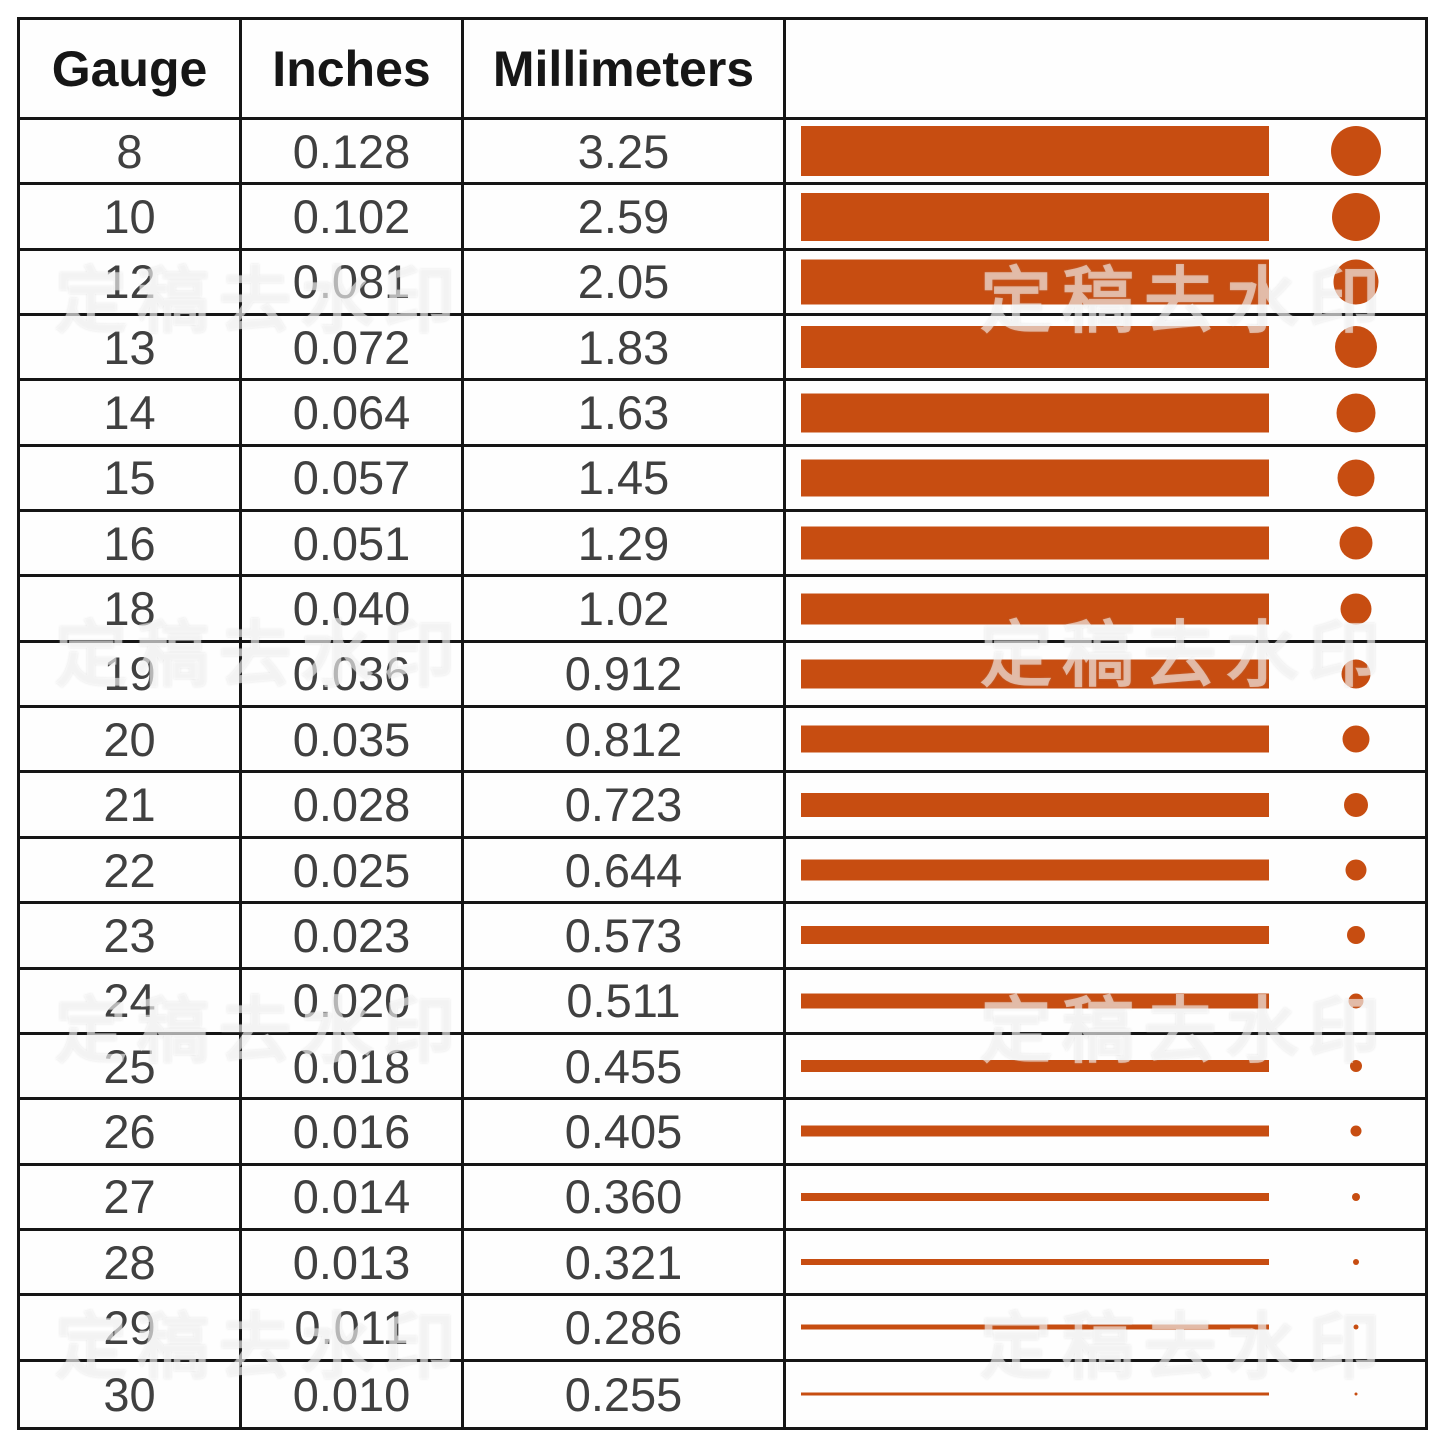 The height and width of the screenshot is (1445, 1445). Describe the element at coordinates (625, 479) in the screenshot. I see `millimeters-value: 1.45` at that location.